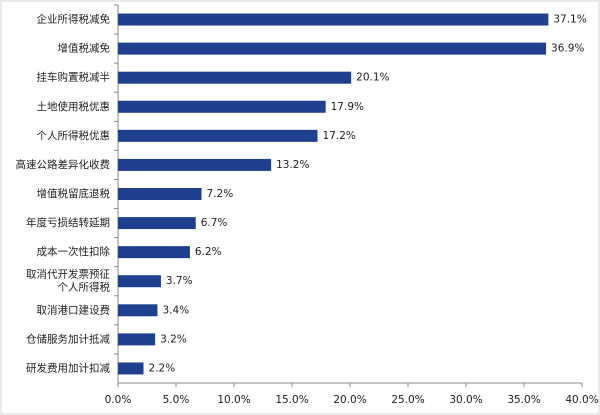 The height and width of the screenshot is (415, 600). I want to click on value-label: 7.2%, so click(220, 194).